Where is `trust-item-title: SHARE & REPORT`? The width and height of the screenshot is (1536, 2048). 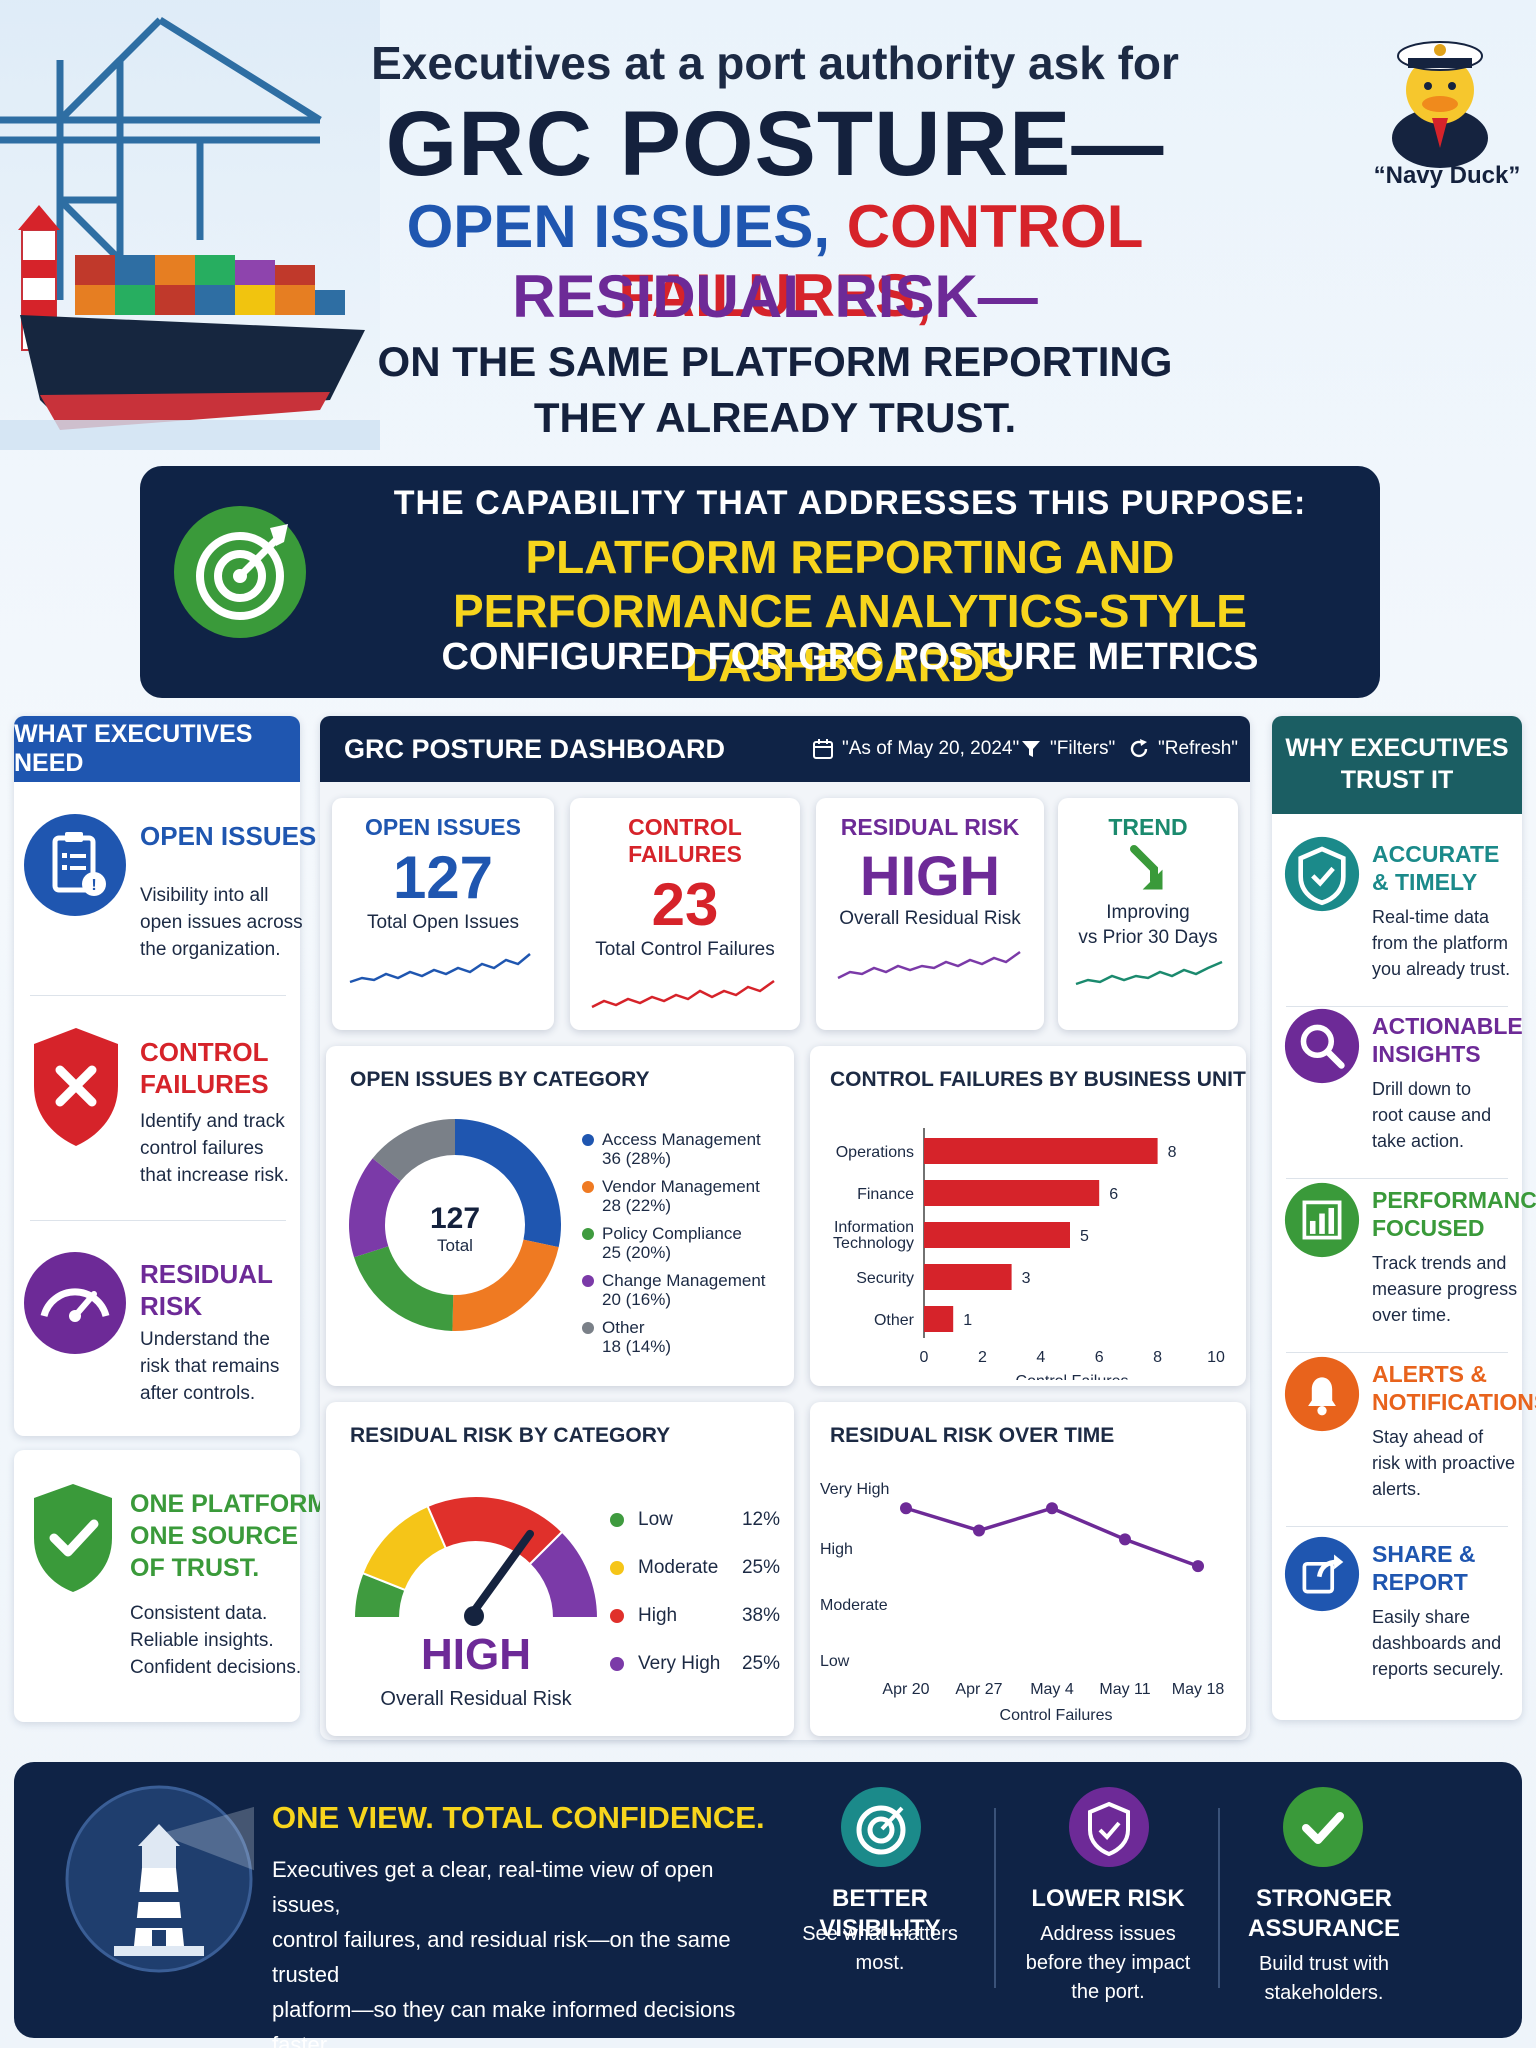 trust-item-title: SHARE & REPORT is located at coordinates (1447, 1568).